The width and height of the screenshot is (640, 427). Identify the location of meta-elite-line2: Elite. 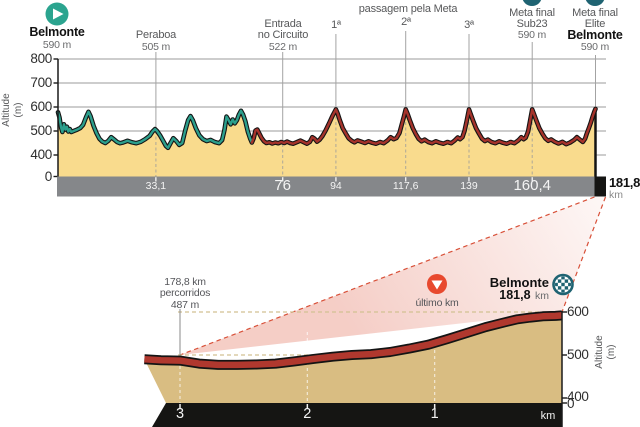
(595, 24).